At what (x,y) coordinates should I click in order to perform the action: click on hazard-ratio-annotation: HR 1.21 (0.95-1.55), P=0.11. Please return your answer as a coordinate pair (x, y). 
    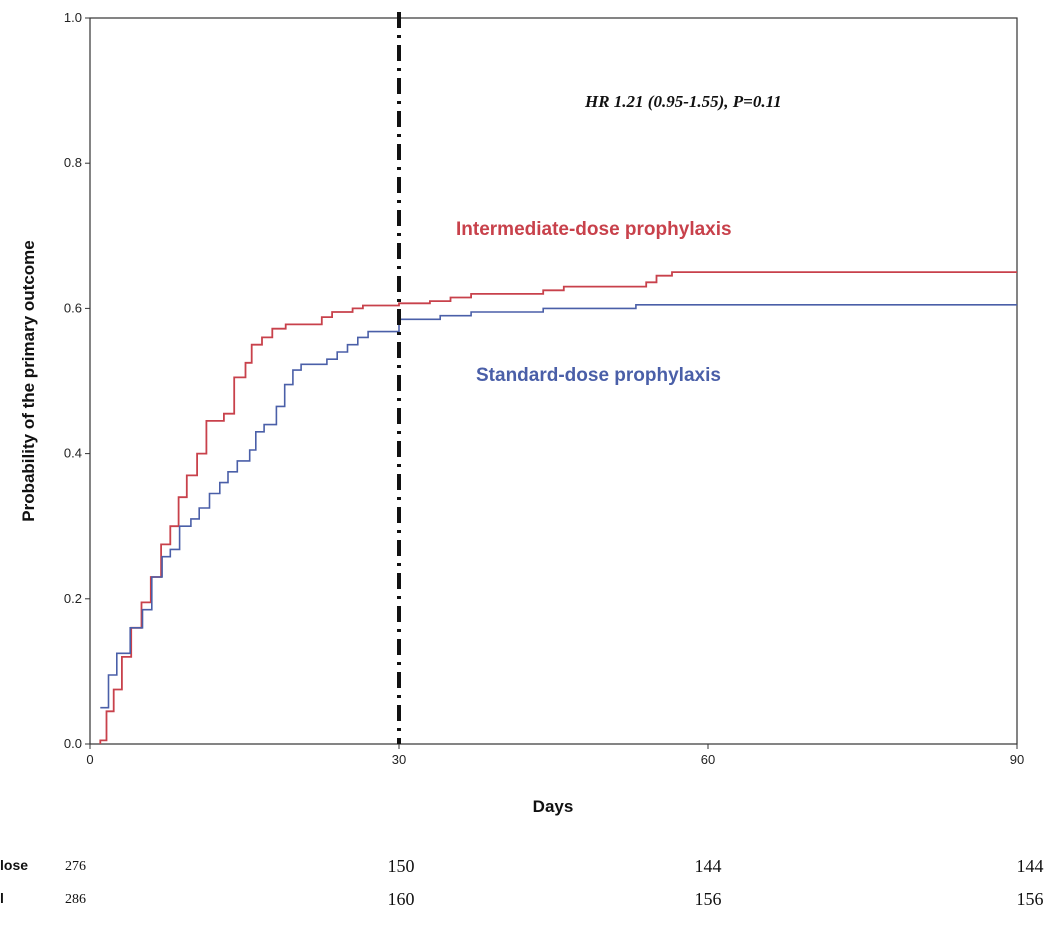
    Looking at the image, I should click on (683, 101).